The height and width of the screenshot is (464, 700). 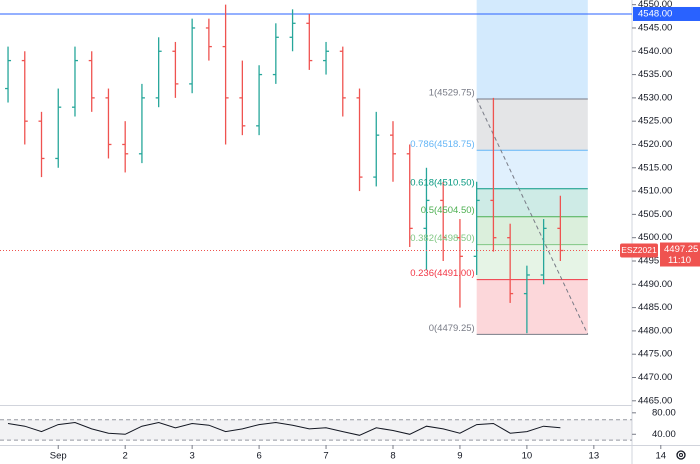 I want to click on settings-icon, so click(x=681, y=455).